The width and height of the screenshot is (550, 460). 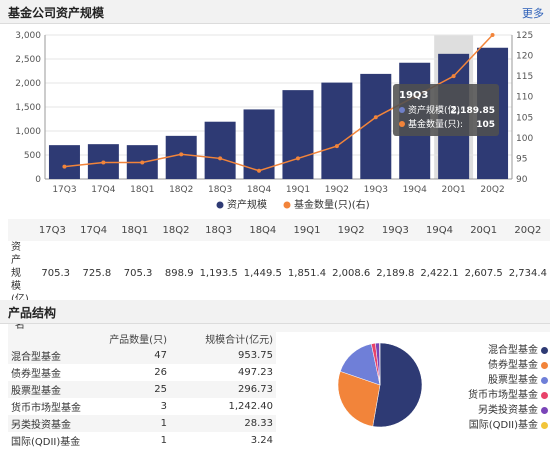 What do you see at coordinates (332, 204) in the screenshot?
I see `legend-label-line: 基金数量(只)(右)` at bounding box center [332, 204].